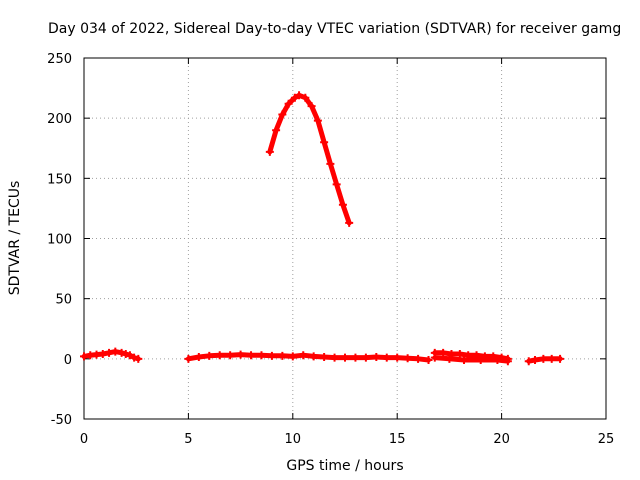 This screenshot has height=480, width=640. What do you see at coordinates (59, 59) in the screenshot?
I see `y-tick-label: 250` at bounding box center [59, 59].